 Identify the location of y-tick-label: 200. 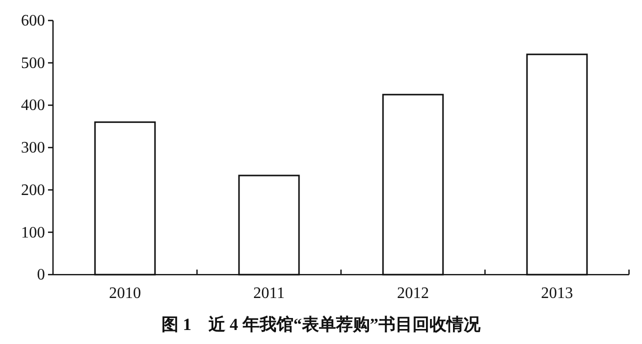
(33, 190).